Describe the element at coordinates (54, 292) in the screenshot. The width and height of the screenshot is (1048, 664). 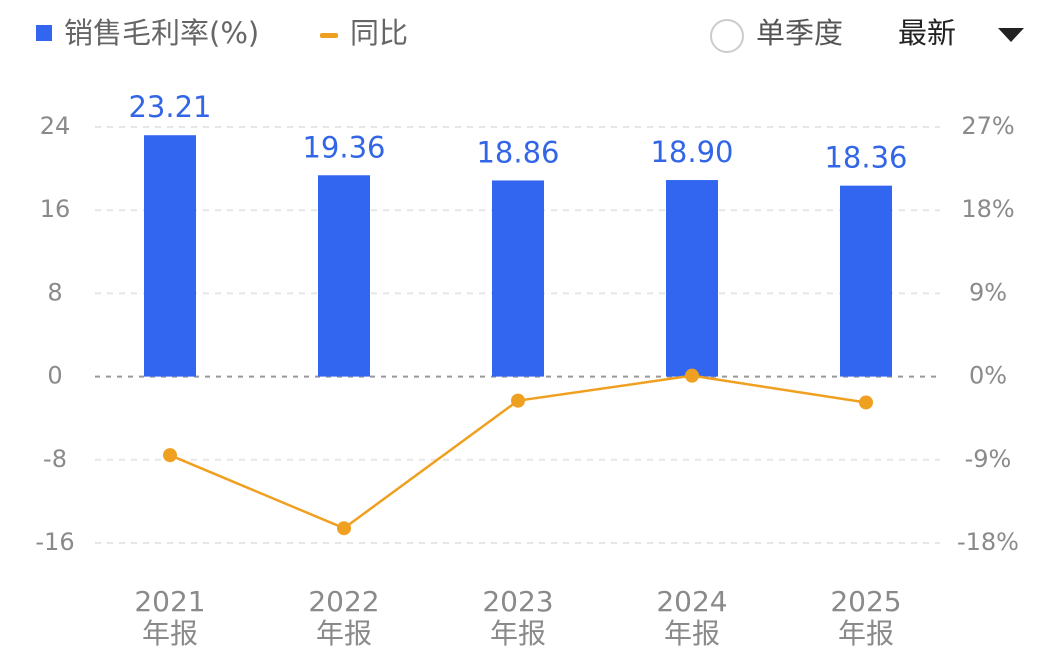
I see `y-tick-label: 8` at that location.